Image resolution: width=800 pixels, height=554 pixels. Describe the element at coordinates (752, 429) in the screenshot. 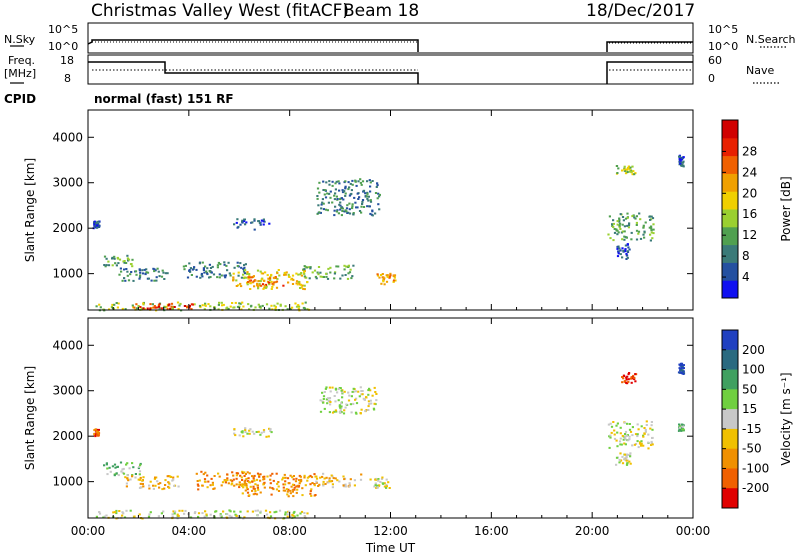

I see `colorbar-tick-label: -15` at that location.